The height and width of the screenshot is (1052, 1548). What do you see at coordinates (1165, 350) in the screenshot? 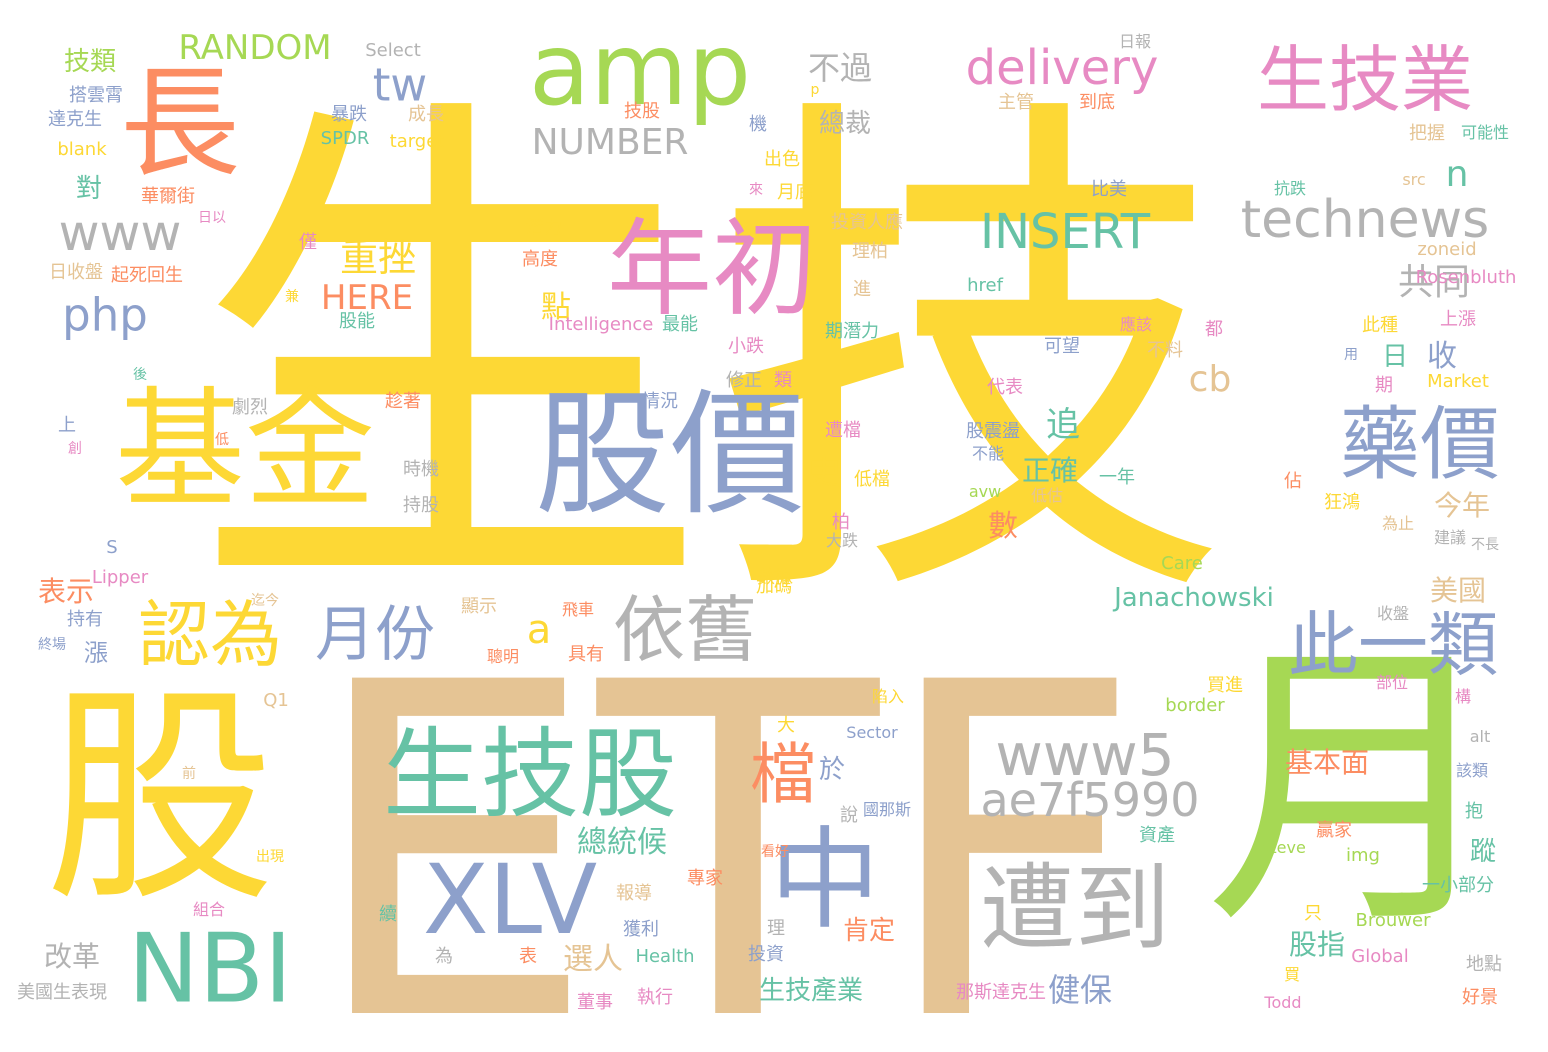
I see `cloud-word: 不料` at bounding box center [1165, 350].